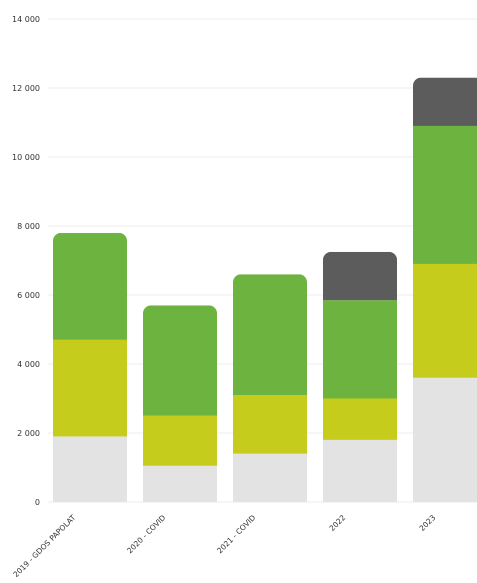 This screenshot has width=477, height=583. I want to click on y-tick-label: 6 000, so click(28, 295).